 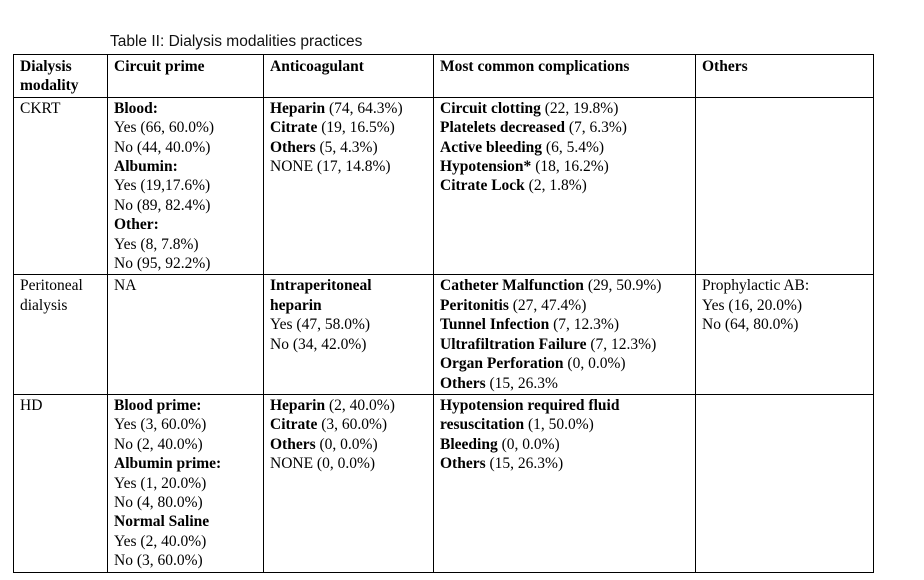 What do you see at coordinates (158, 502) in the screenshot?
I see `cell-line-text: No (4, 80.0%)` at bounding box center [158, 502].